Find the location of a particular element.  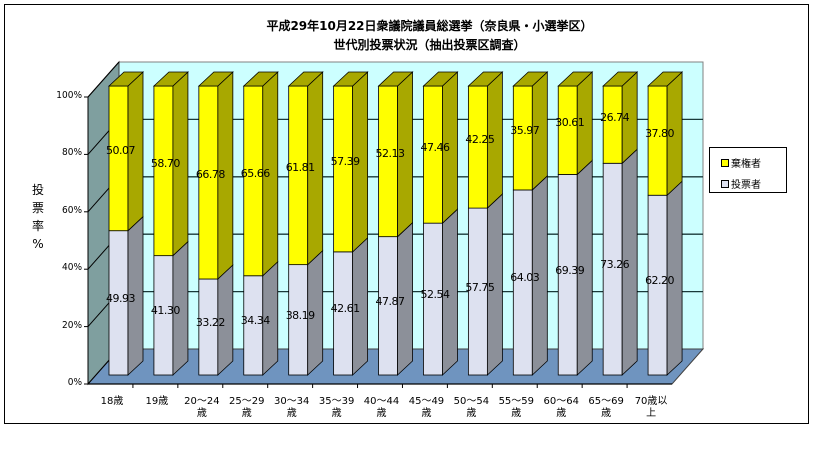

legend-swatch-lavender is located at coordinates (725, 183).